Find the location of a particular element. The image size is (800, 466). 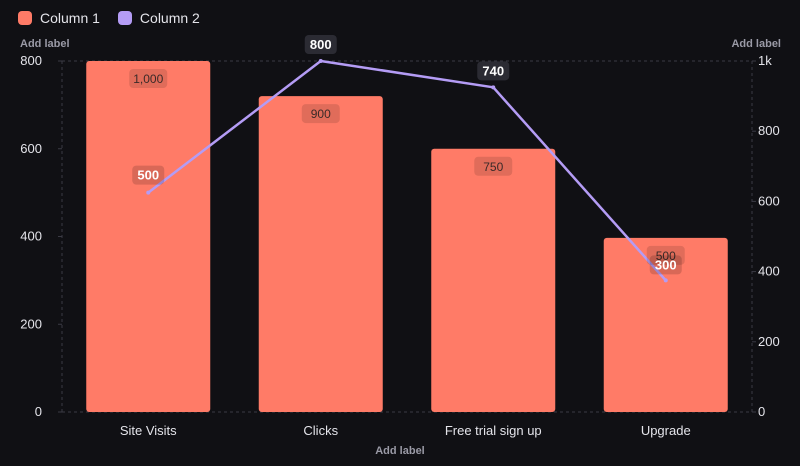

y-right-axis-title: Add label is located at coordinates (756, 44).